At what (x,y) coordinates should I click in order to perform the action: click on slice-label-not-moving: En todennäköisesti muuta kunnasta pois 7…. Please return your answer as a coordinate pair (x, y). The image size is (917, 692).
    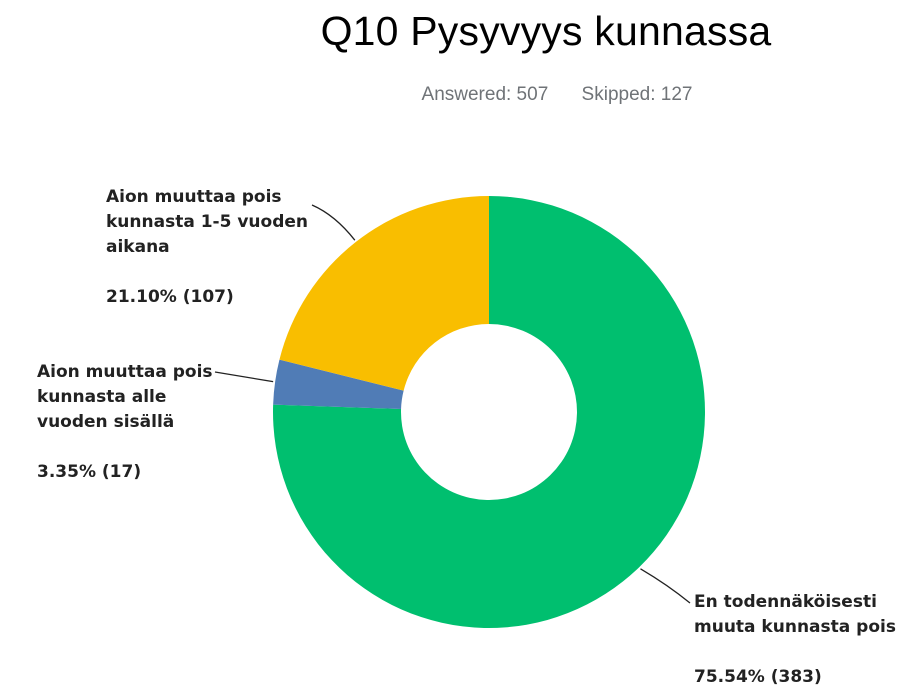
    Looking at the image, I should click on (795, 640).